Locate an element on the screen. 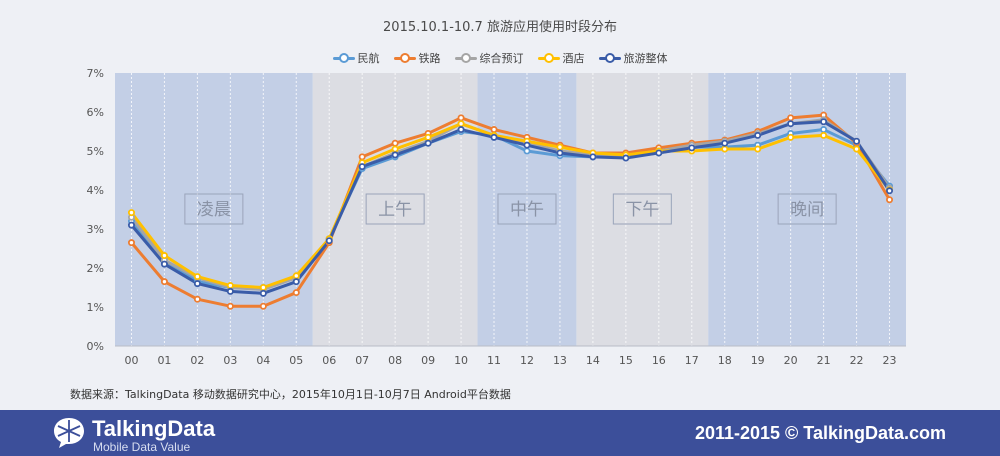 The image size is (1000, 456). x-tick-label: 21 is located at coordinates (824, 360).